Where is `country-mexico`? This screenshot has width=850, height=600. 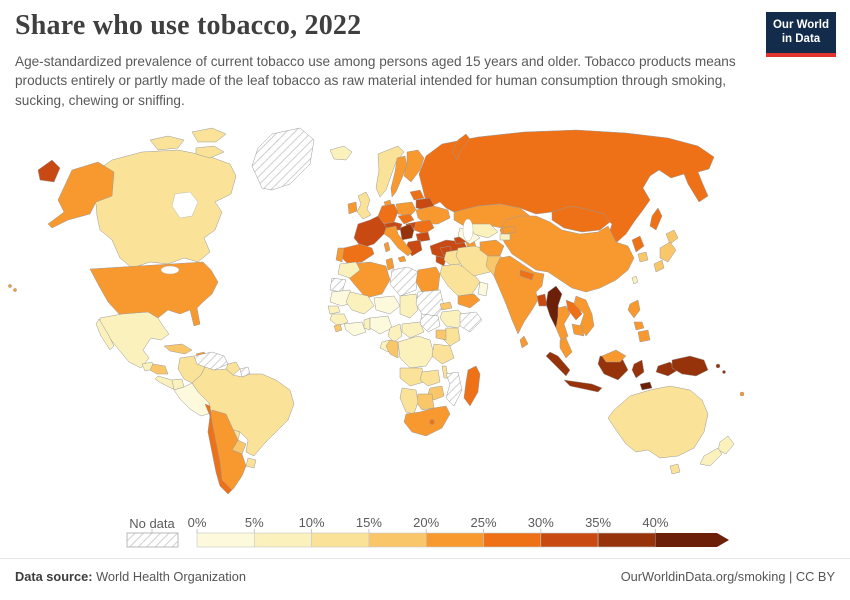 country-mexico is located at coordinates (134, 340).